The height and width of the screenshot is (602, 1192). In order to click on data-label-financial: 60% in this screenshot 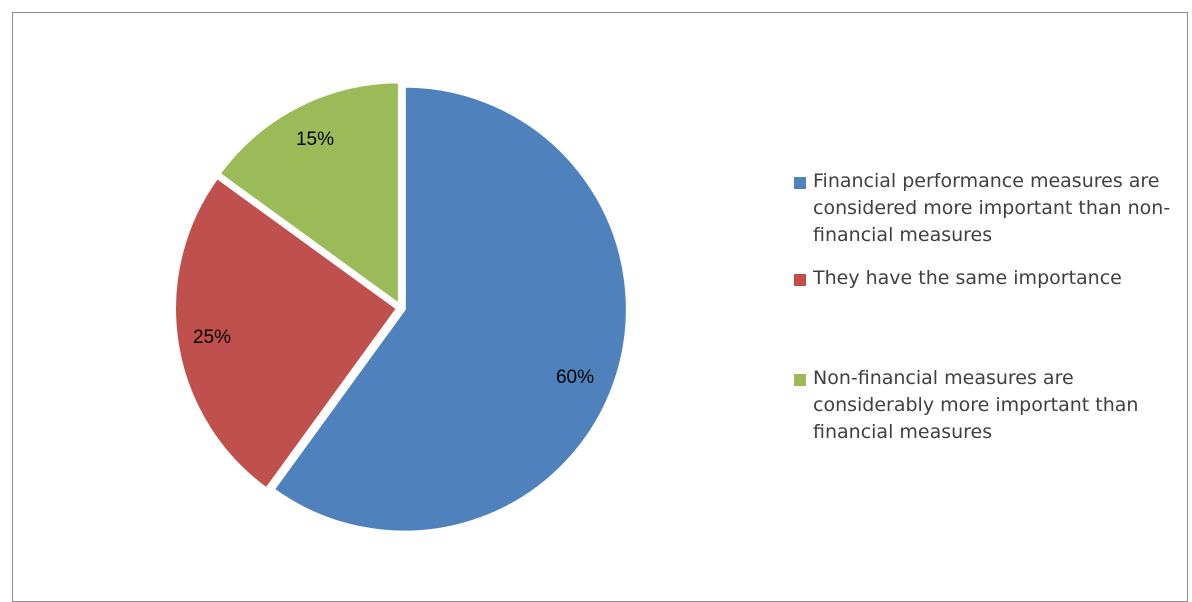, I will do `click(575, 377)`.